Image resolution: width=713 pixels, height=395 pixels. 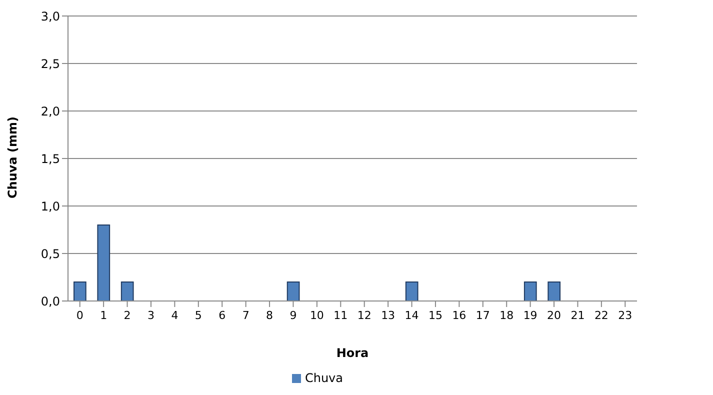 I want to click on x-axis-title: Hora, so click(x=352, y=353).